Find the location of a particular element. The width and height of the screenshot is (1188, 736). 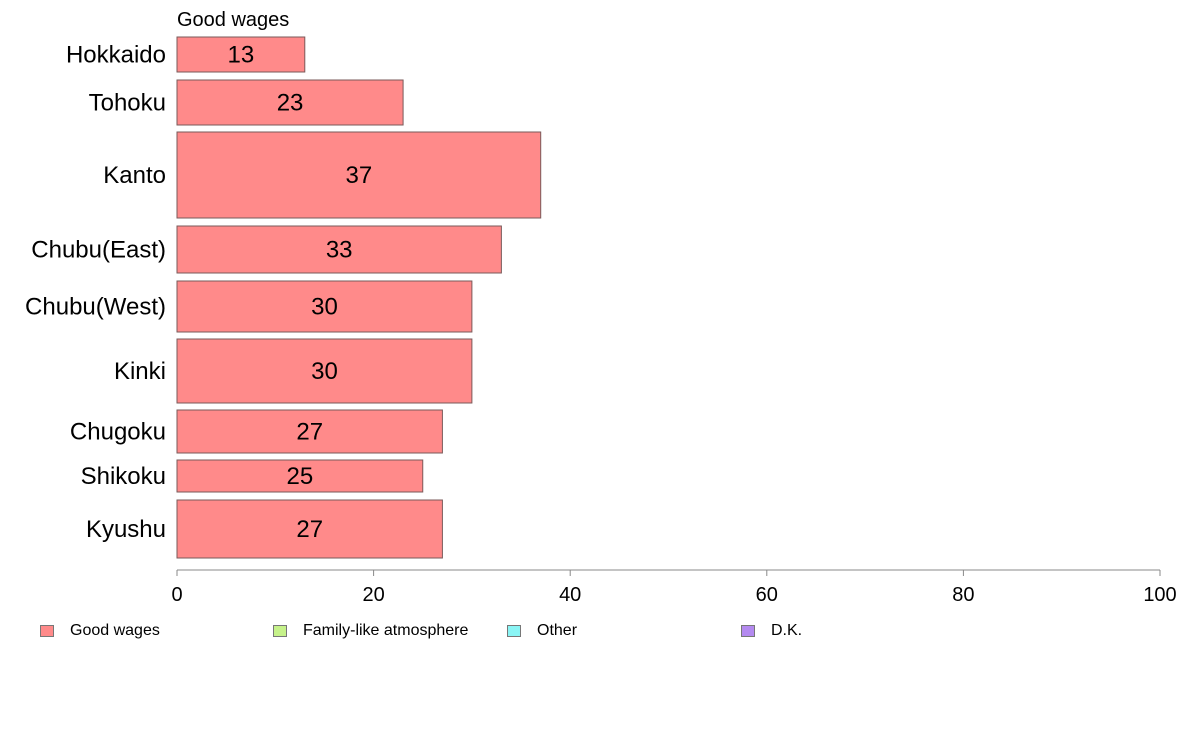

category-label-tohoku: Tohoku is located at coordinates (127, 103).